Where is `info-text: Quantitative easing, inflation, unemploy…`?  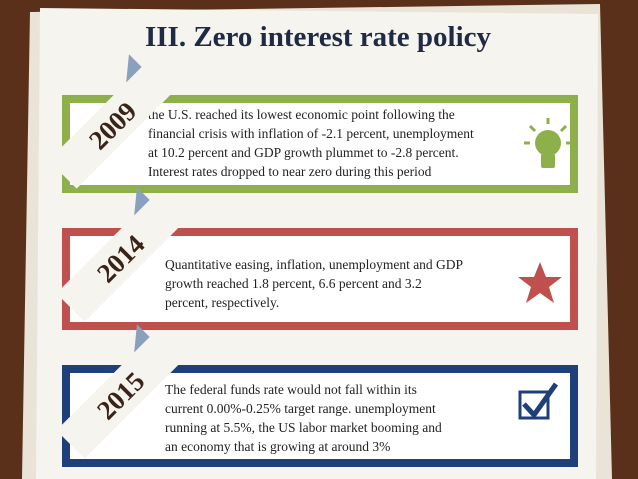 info-text: Quantitative easing, inflation, unemploy… is located at coordinates (314, 264).